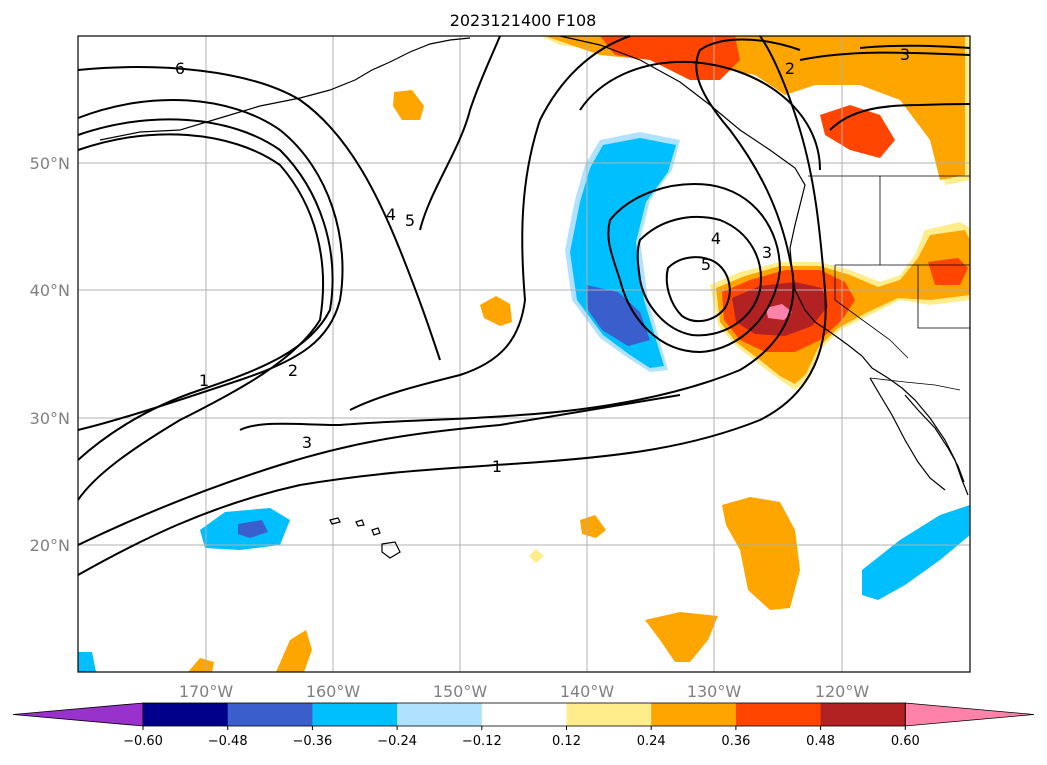  I want to click on colorbar-tick-label: −0.36, so click(312, 741).